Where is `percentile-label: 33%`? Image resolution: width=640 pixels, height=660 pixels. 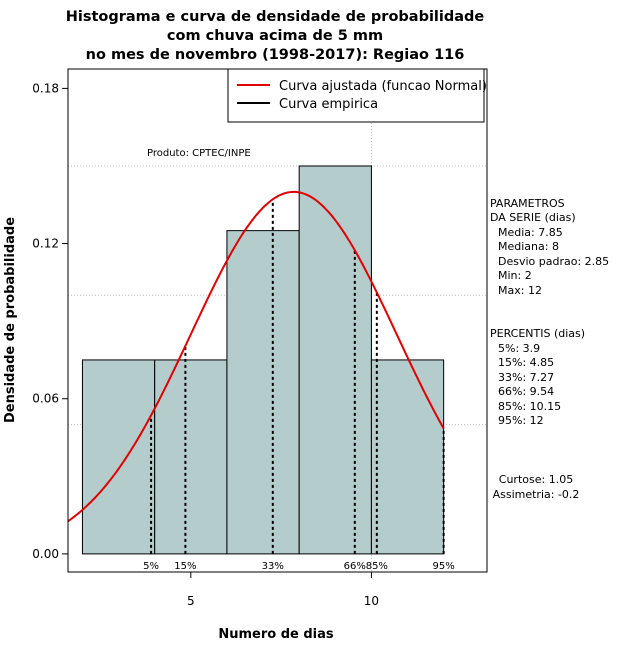 percentile-label: 33% is located at coordinates (273, 566).